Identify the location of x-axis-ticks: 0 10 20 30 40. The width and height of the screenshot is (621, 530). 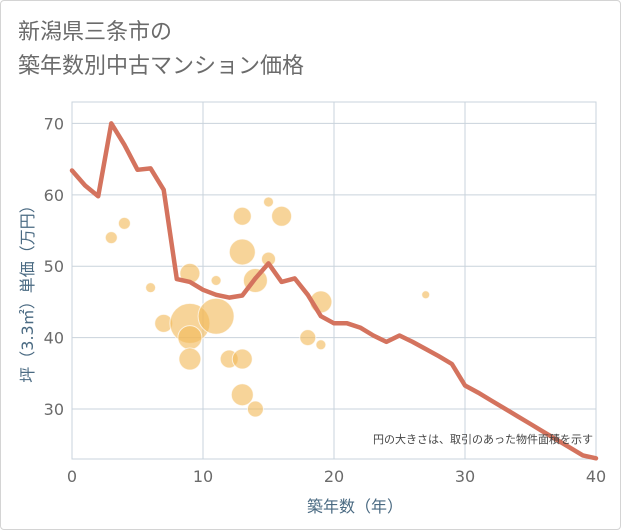
(336, 476).